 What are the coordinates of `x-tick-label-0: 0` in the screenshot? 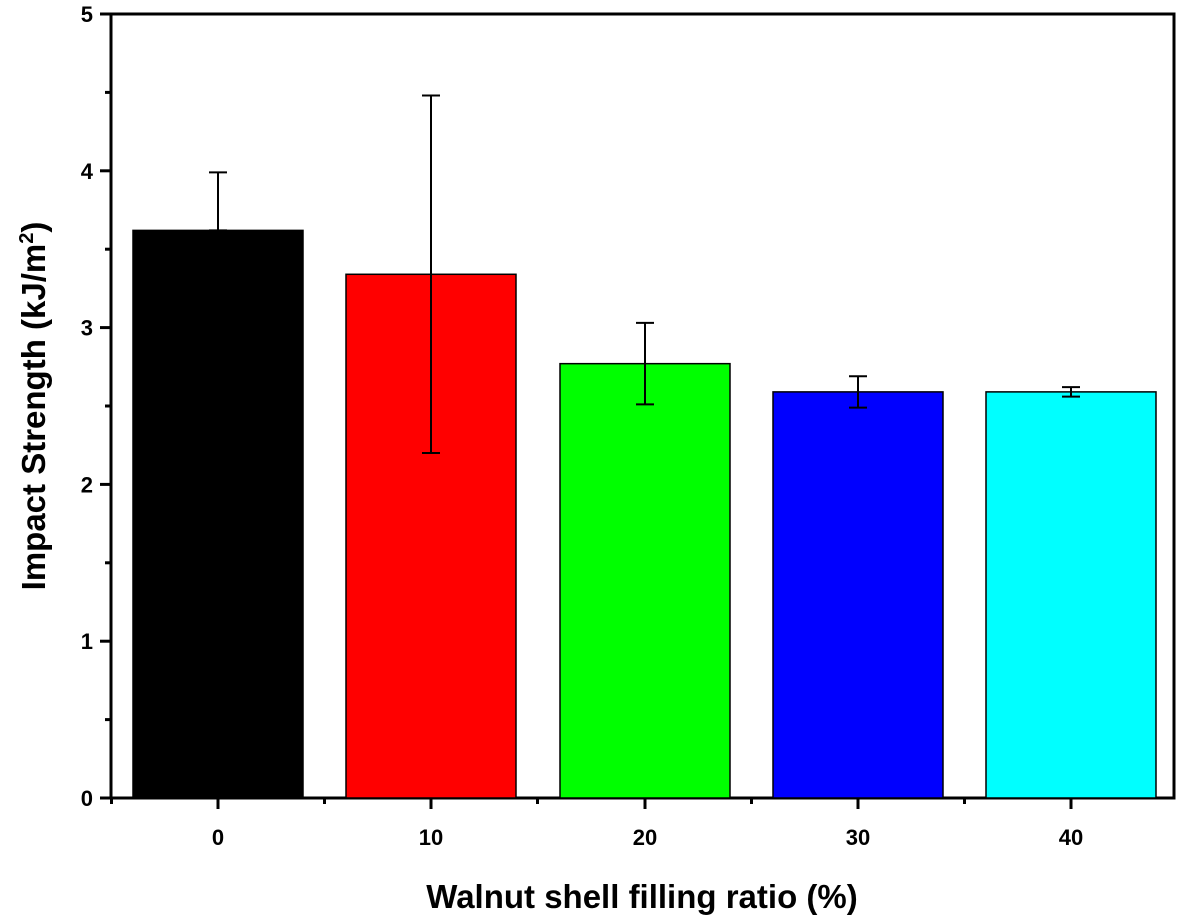 It's located at (218, 837).